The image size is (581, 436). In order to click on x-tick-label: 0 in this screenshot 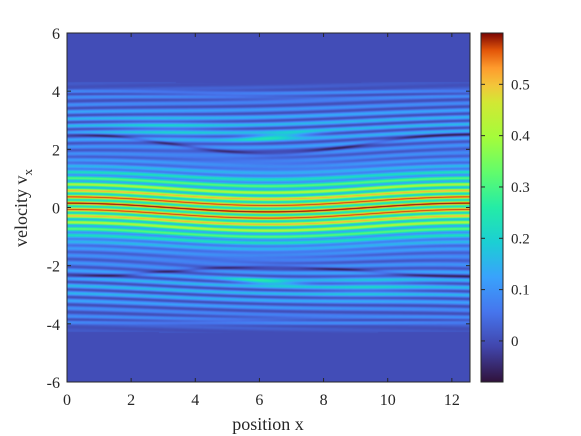, I will do `click(67, 400)`.